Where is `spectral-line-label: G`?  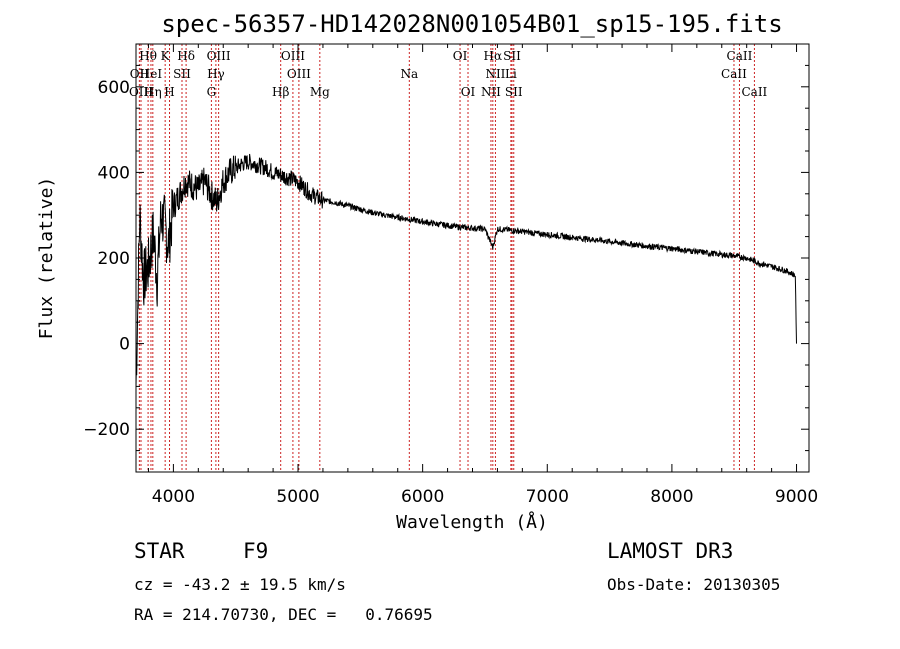 spectral-line-label: G is located at coordinates (212, 92).